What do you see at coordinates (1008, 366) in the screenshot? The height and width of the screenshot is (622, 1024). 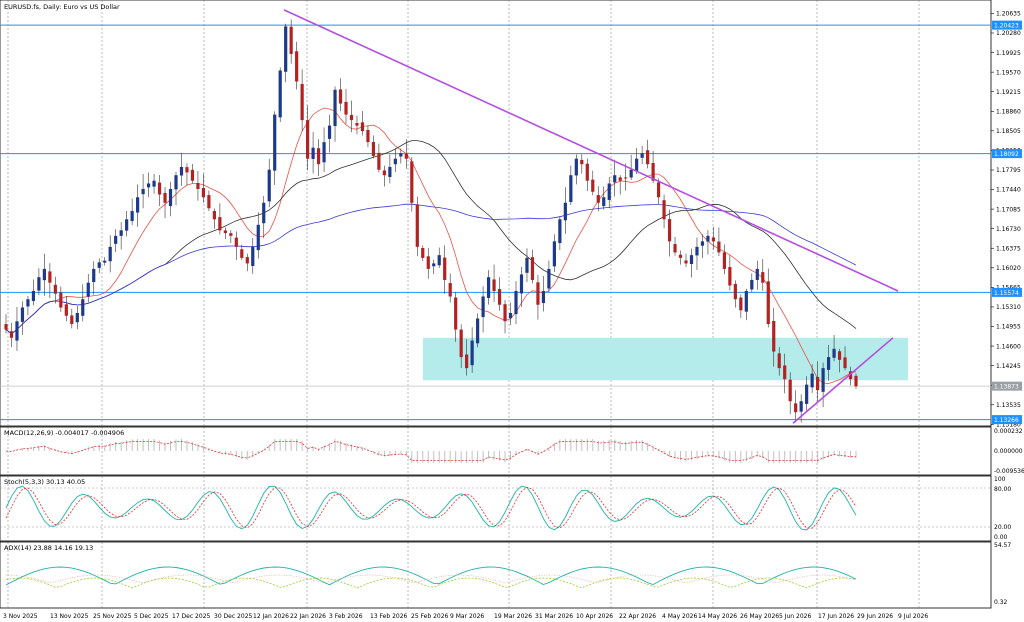 I see `price-tick-label: 1.14245` at bounding box center [1008, 366].